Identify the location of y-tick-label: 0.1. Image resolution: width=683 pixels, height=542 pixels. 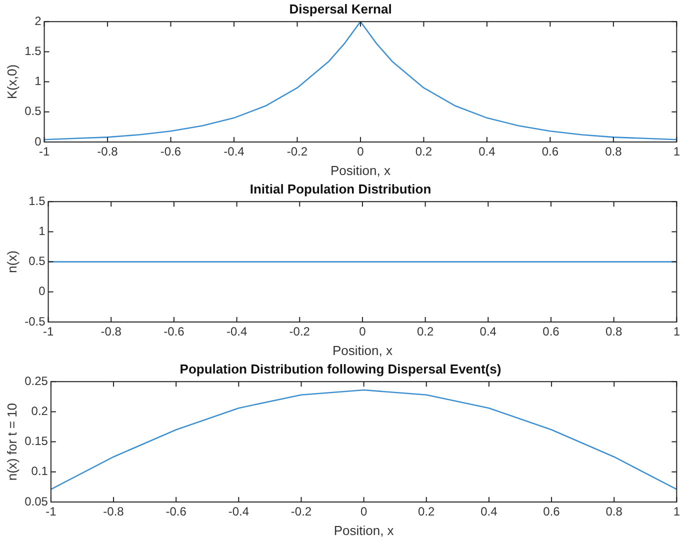
(39, 471).